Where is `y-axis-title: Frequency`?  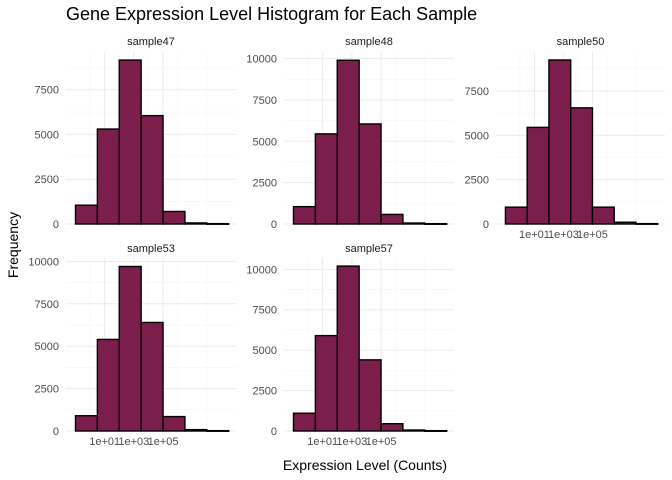 y-axis-title: Frequency is located at coordinates (13, 245).